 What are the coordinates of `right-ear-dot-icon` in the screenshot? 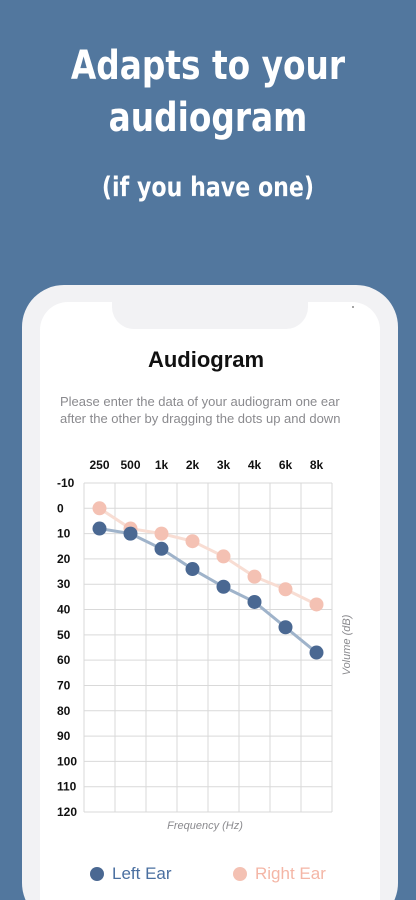 It's located at (240, 874).